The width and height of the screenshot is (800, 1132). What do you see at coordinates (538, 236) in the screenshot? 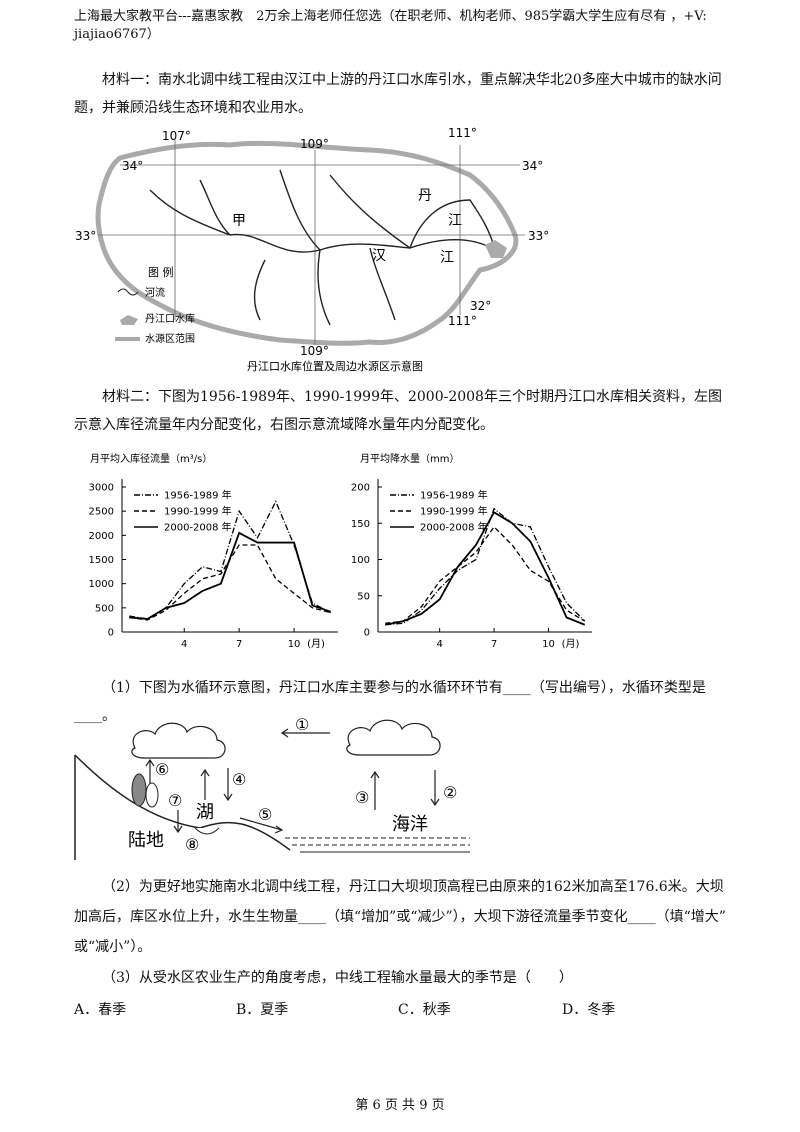
I see `map-label: 33°` at bounding box center [538, 236].